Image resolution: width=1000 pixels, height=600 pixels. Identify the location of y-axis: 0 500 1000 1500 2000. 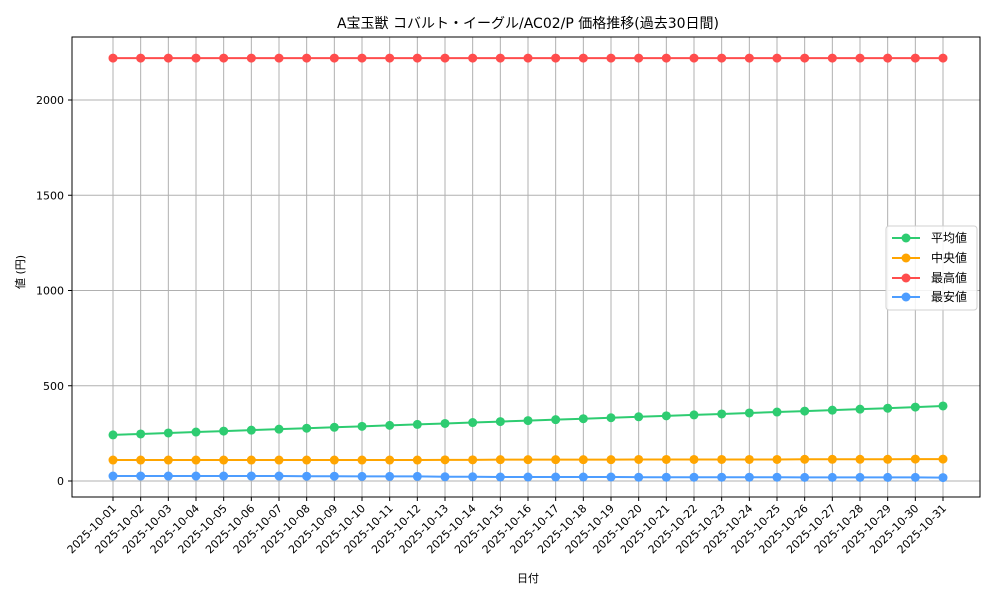
(54, 291).